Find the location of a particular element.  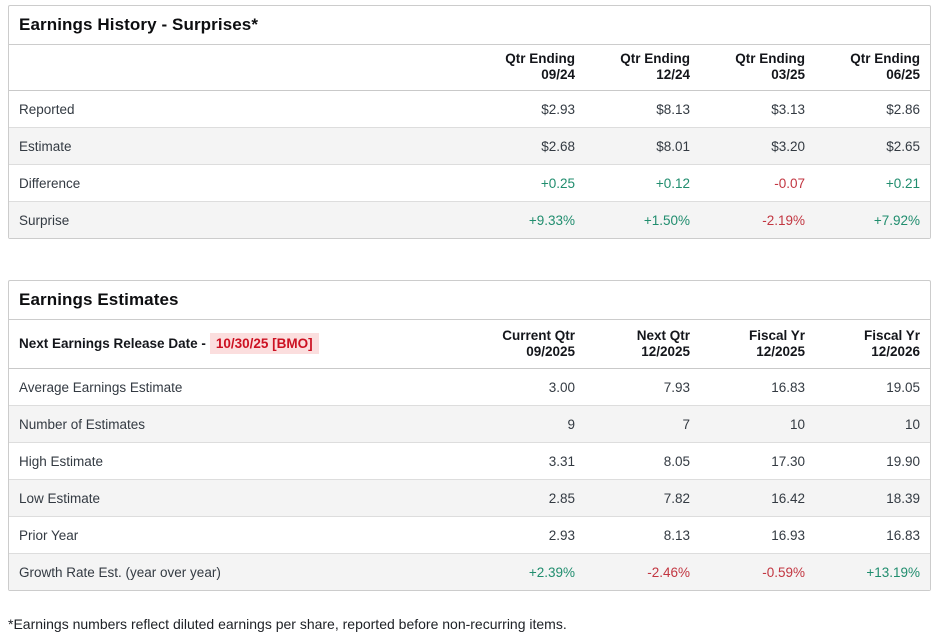

cell-value: +13.19% is located at coordinates (893, 572).